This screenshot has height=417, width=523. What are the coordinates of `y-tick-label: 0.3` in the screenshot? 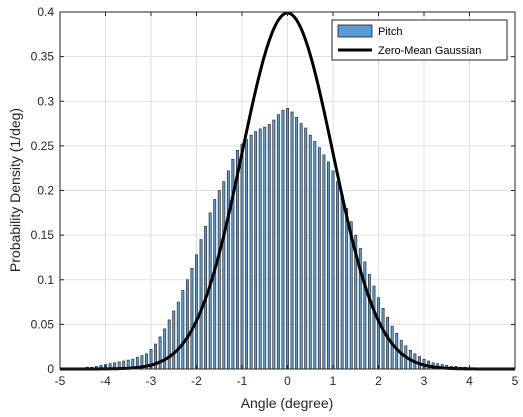 It's located at (45, 101).